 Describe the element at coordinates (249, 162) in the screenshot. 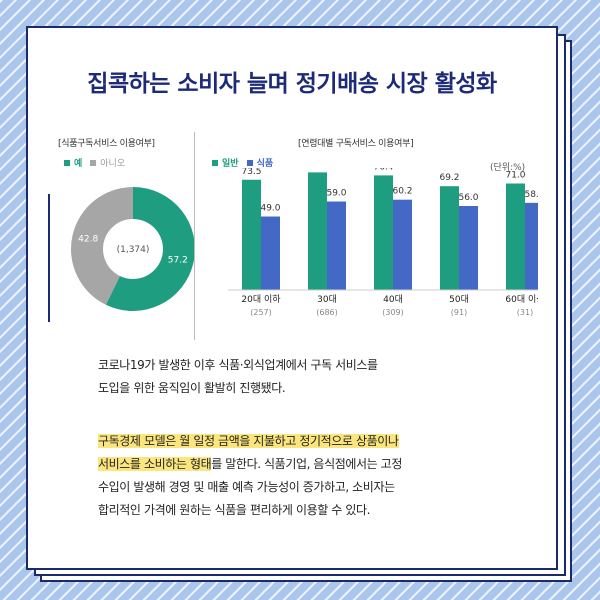

I see `legend-swatch-food` at that location.